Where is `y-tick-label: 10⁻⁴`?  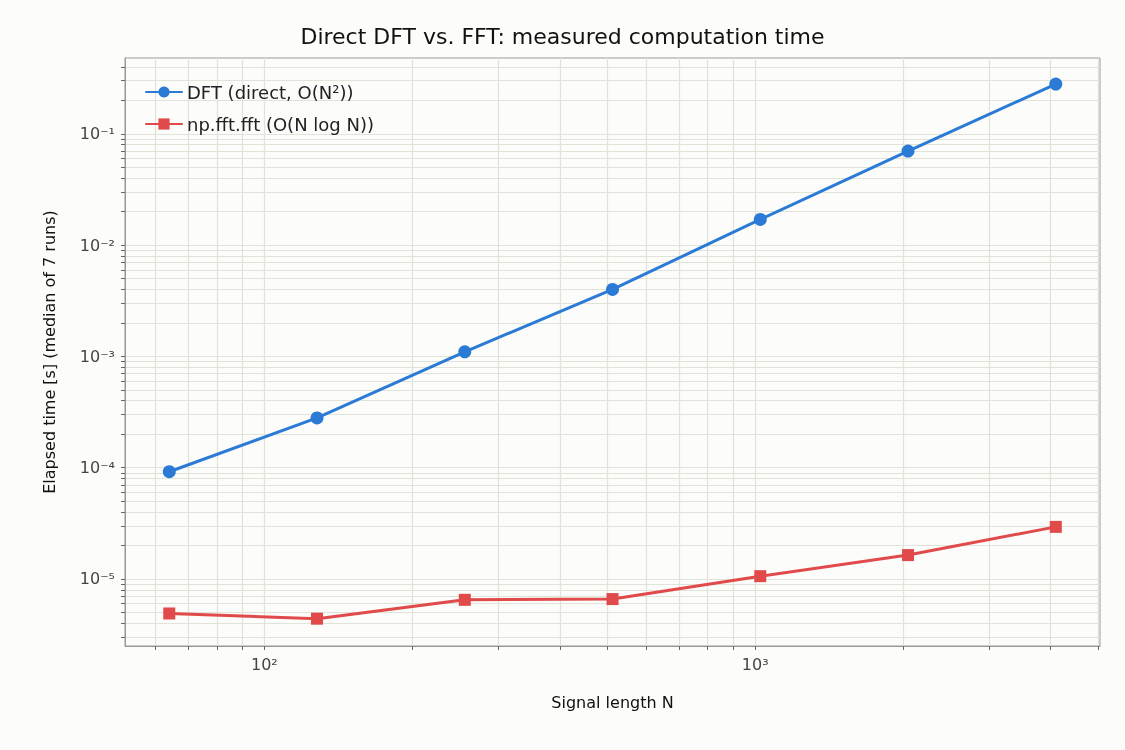
y-tick-label: 10⁻⁴ is located at coordinates (97, 468).